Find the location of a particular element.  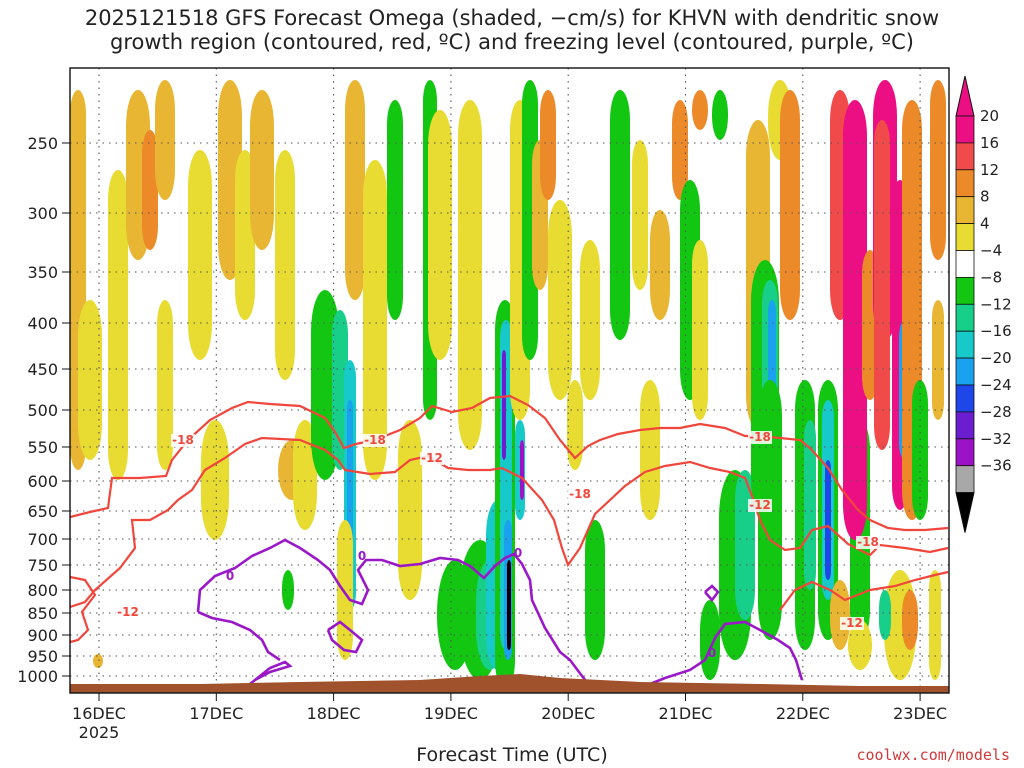

terrain-fill is located at coordinates (509, 683).